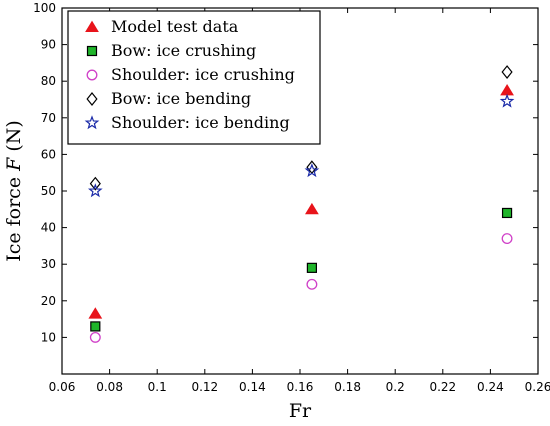 This screenshot has height=426, width=550. I want to click on legend-label-model-test-data: Model test data, so click(175, 26).